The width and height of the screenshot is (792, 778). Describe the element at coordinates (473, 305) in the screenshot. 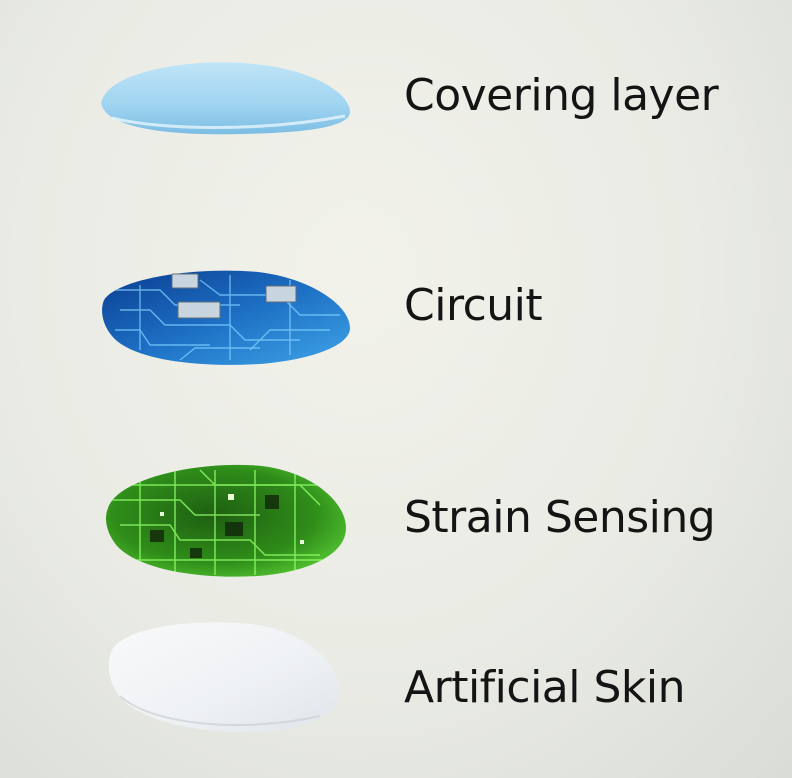

I see `circuit-label: Circuit` at that location.